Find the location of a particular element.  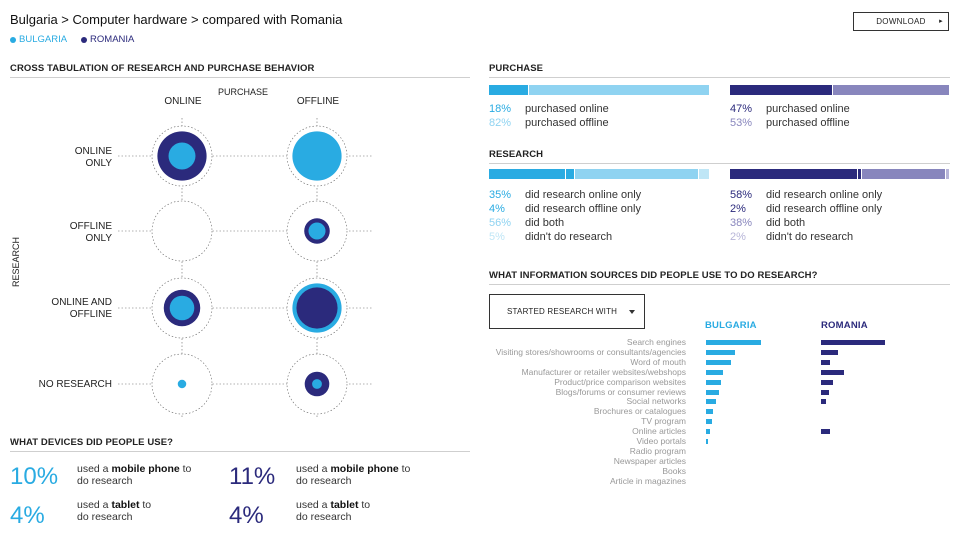

stat-row: 18% purchased online is located at coordinates (549, 109).